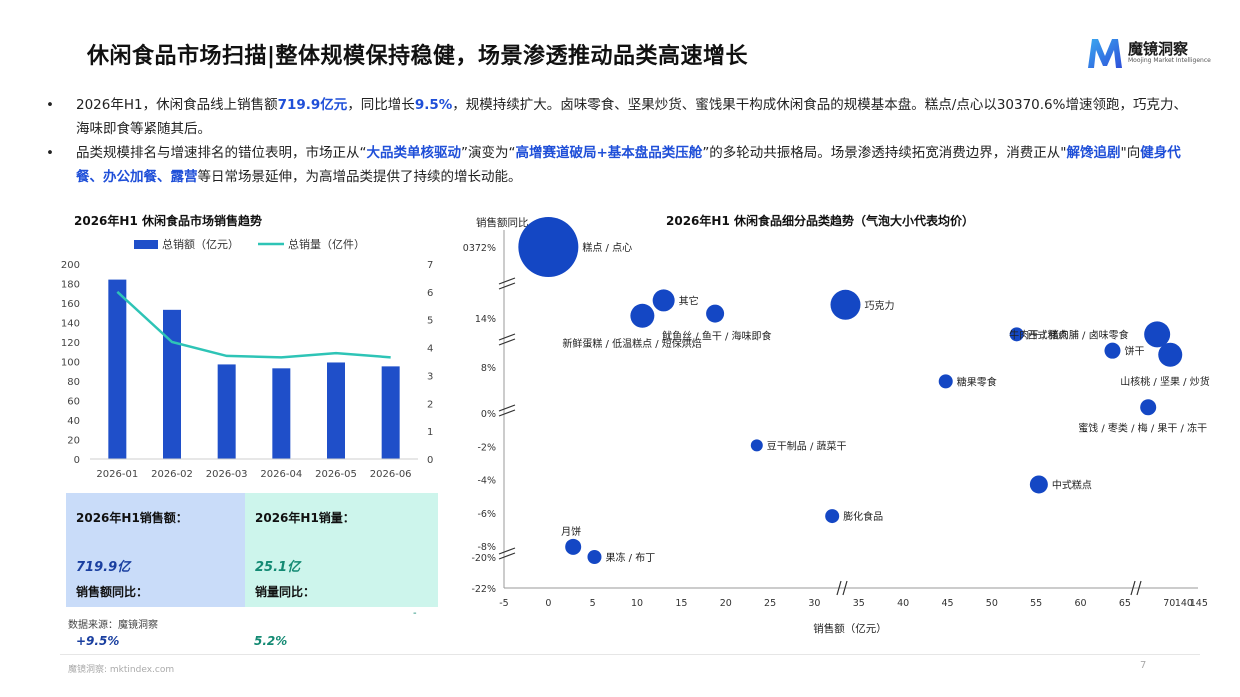  Describe the element at coordinates (726, 603) in the screenshot. I see `x-tick-label: 20` at that location.